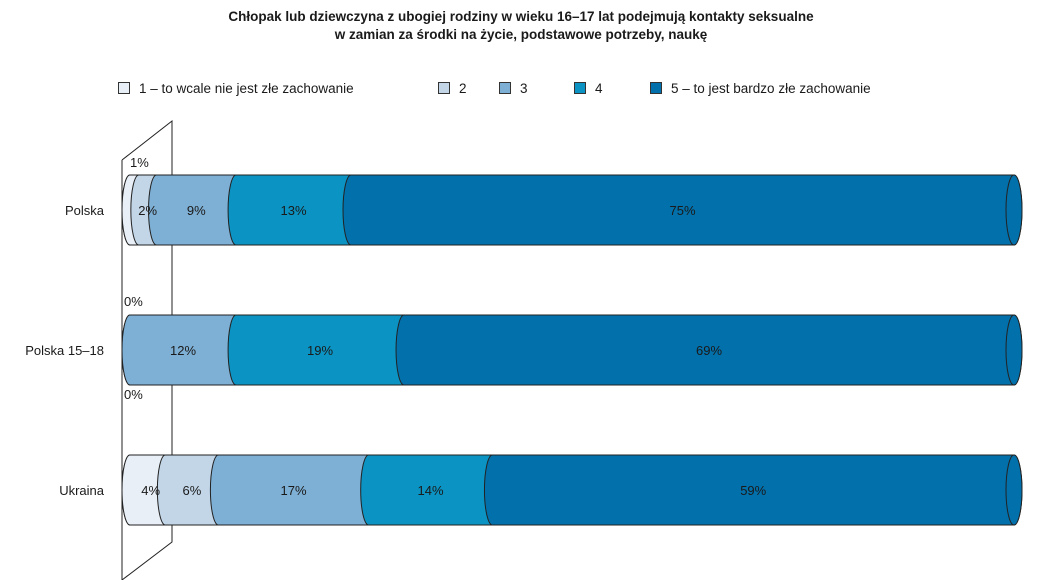  I want to click on legend-label-4: 4, so click(599, 88).